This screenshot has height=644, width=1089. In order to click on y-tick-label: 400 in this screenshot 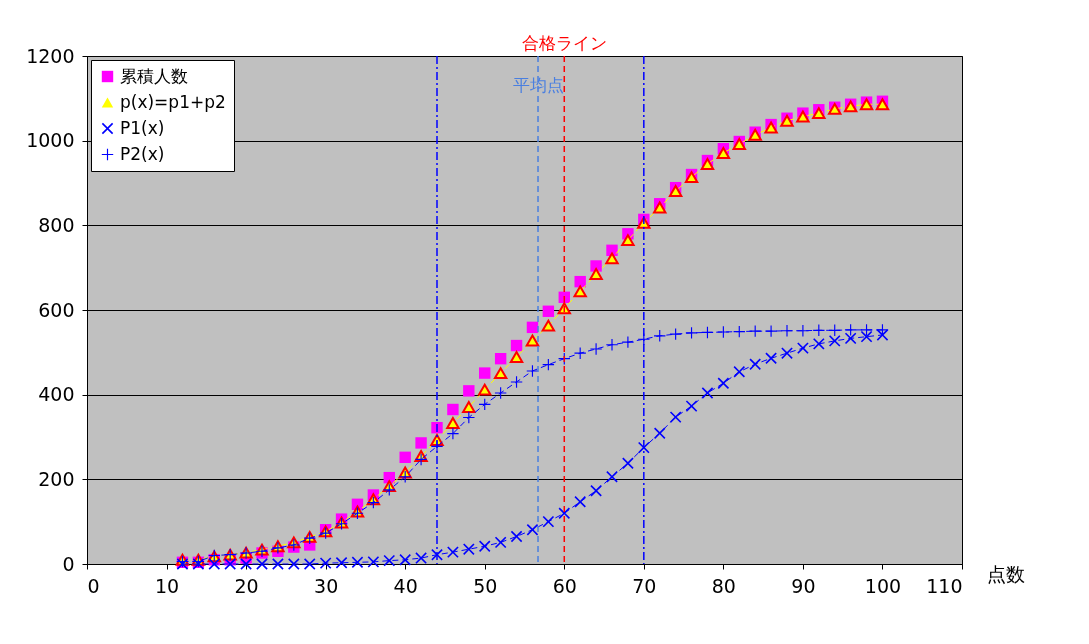, I will do `click(56, 394)`.